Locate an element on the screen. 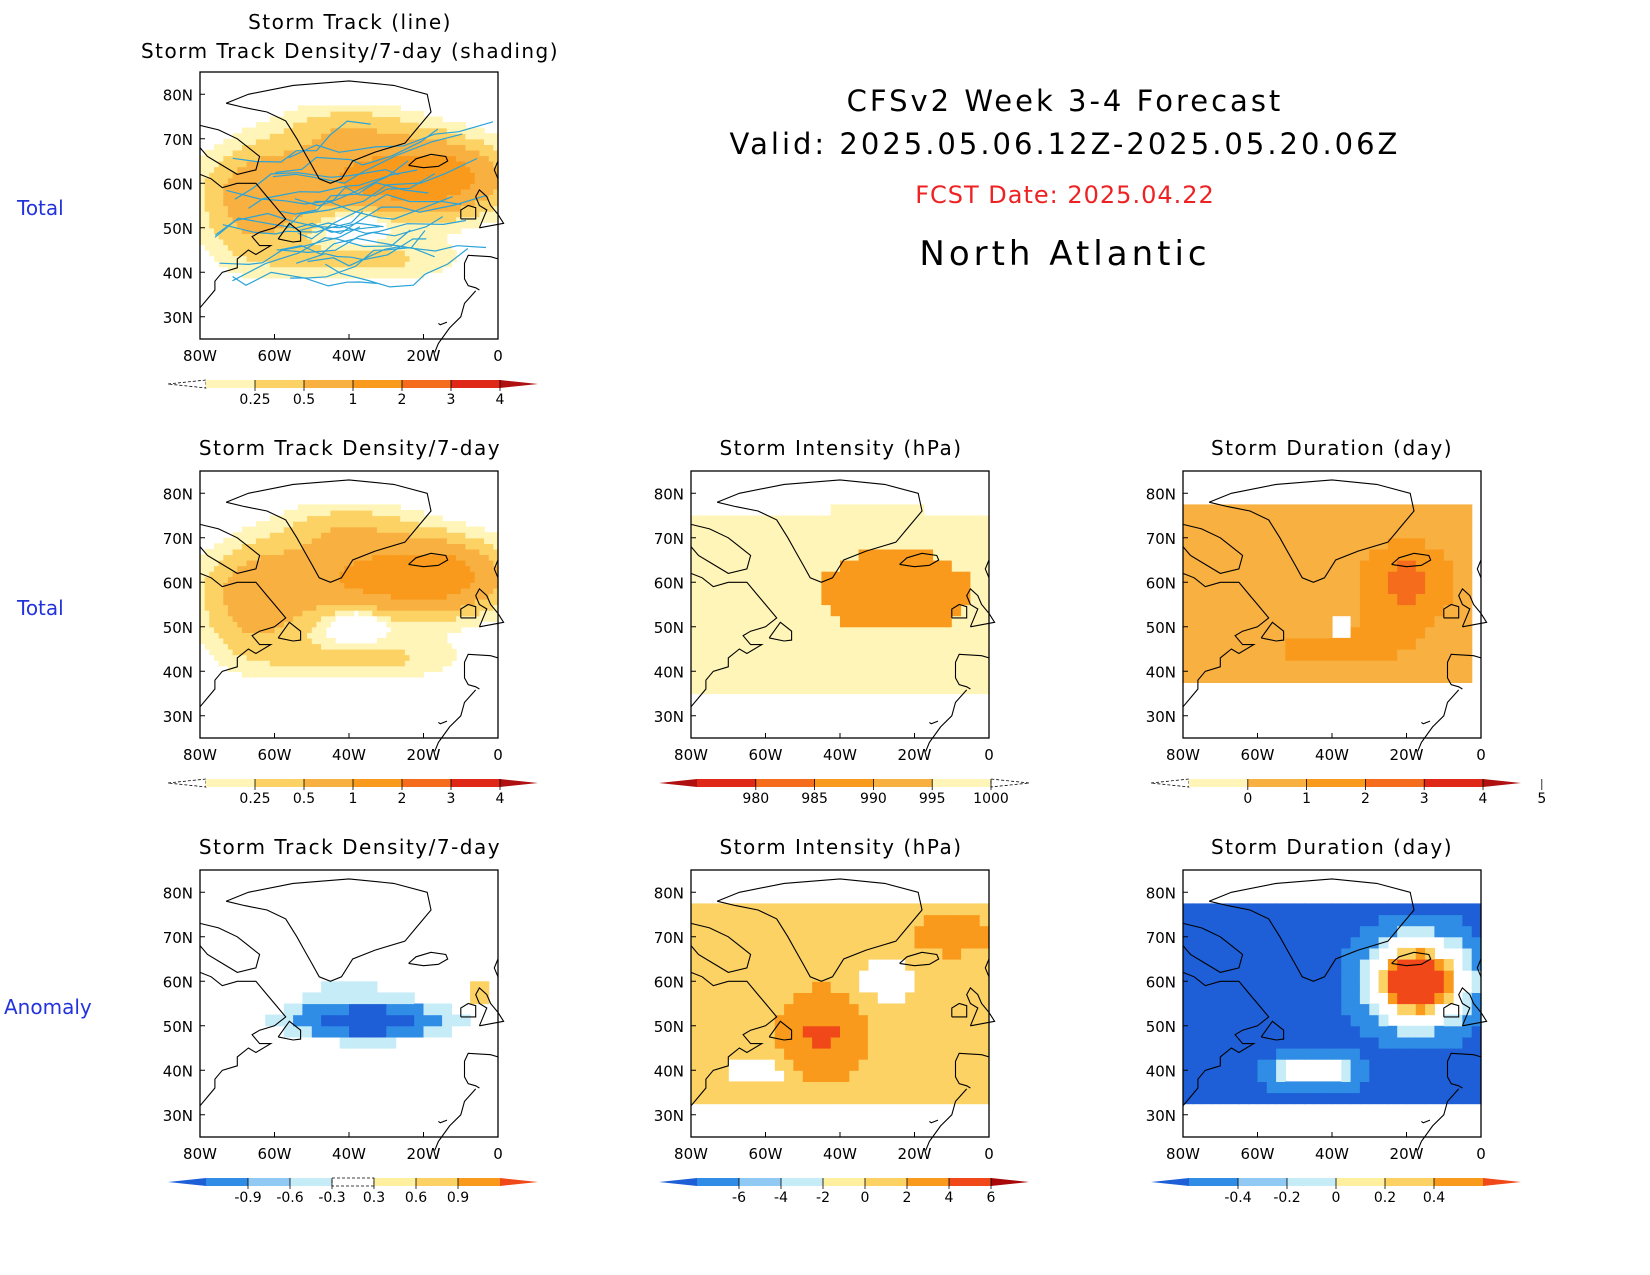 The height and width of the screenshot is (1275, 1650). colorbar-tick-label: 0.5 is located at coordinates (304, 799).